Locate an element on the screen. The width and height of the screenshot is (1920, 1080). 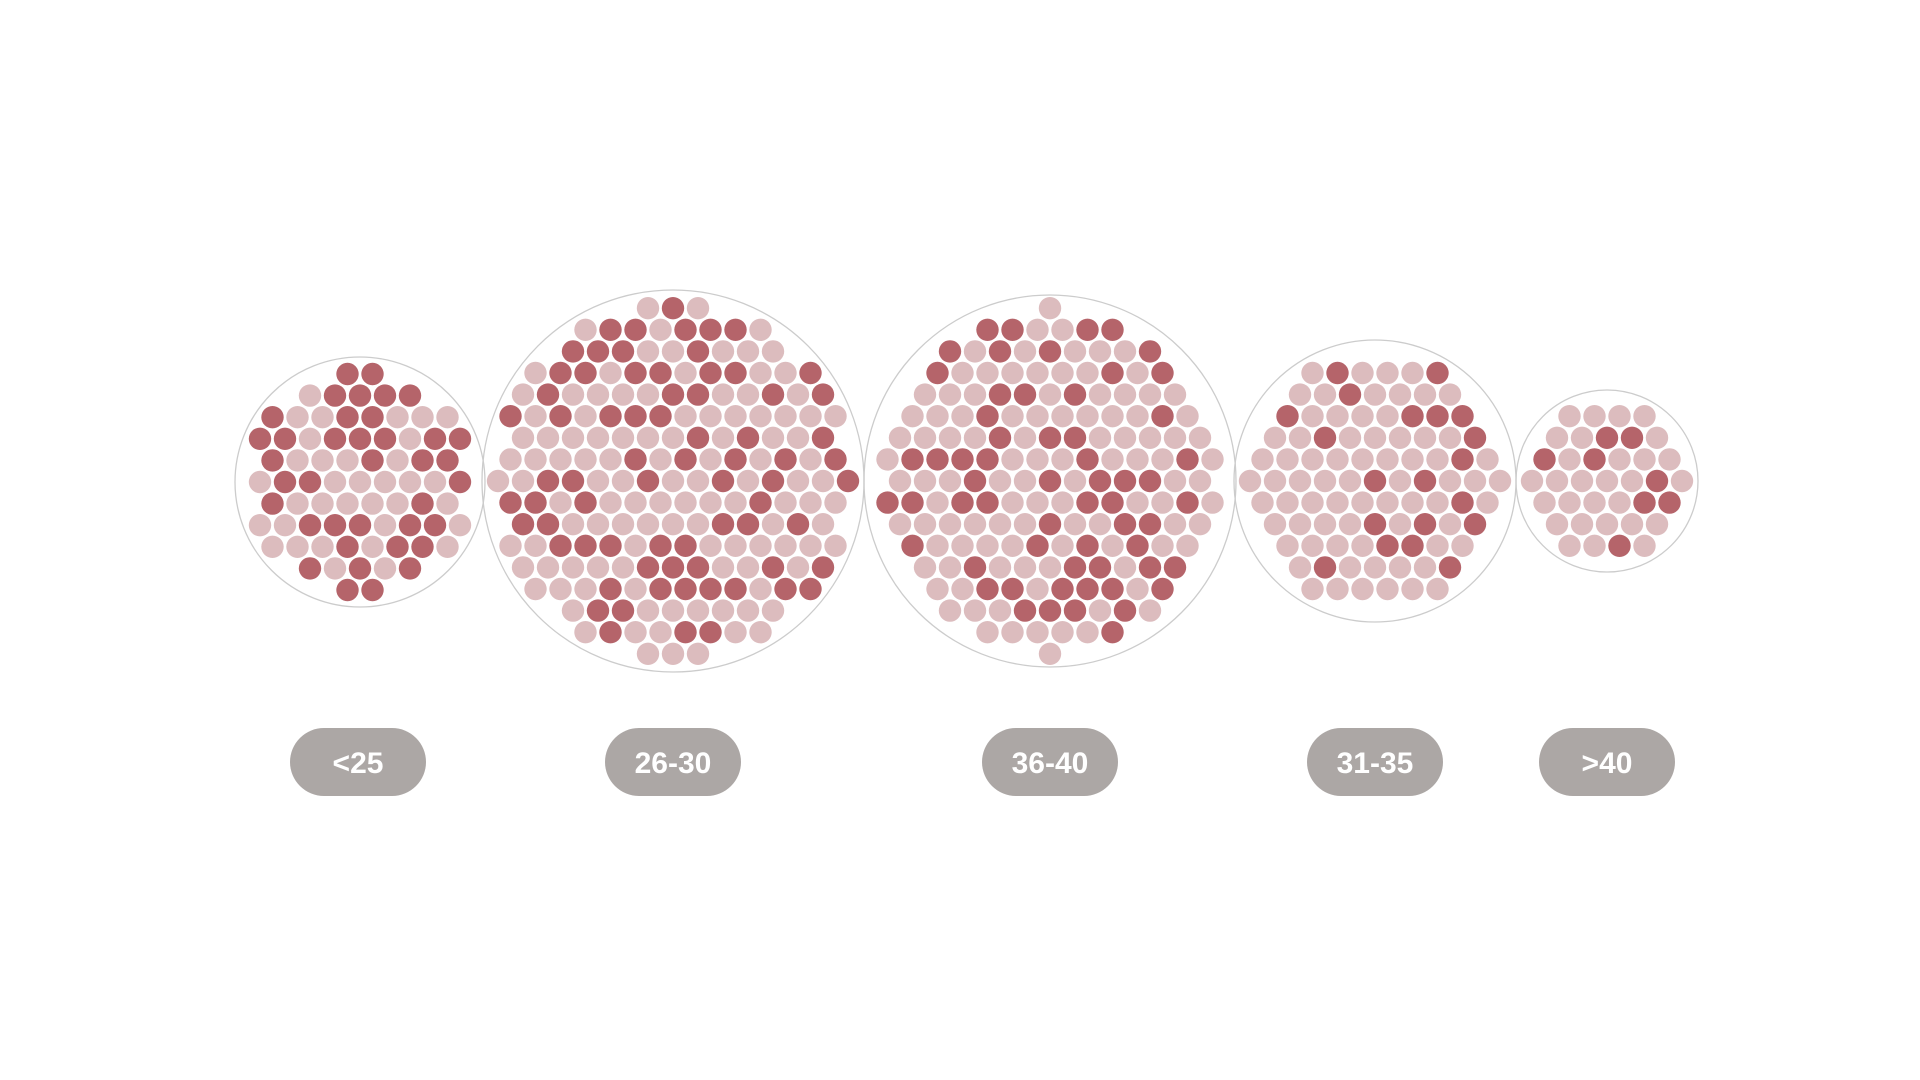
group-label: >40 is located at coordinates (1607, 763).